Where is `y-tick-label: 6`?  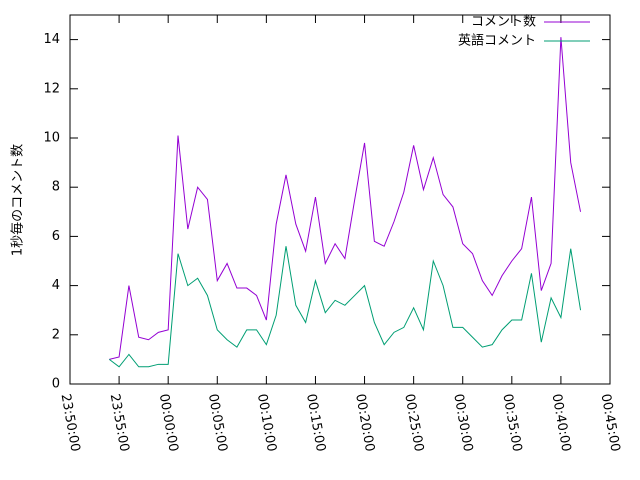
y-tick-label: 6 is located at coordinates (56, 236).